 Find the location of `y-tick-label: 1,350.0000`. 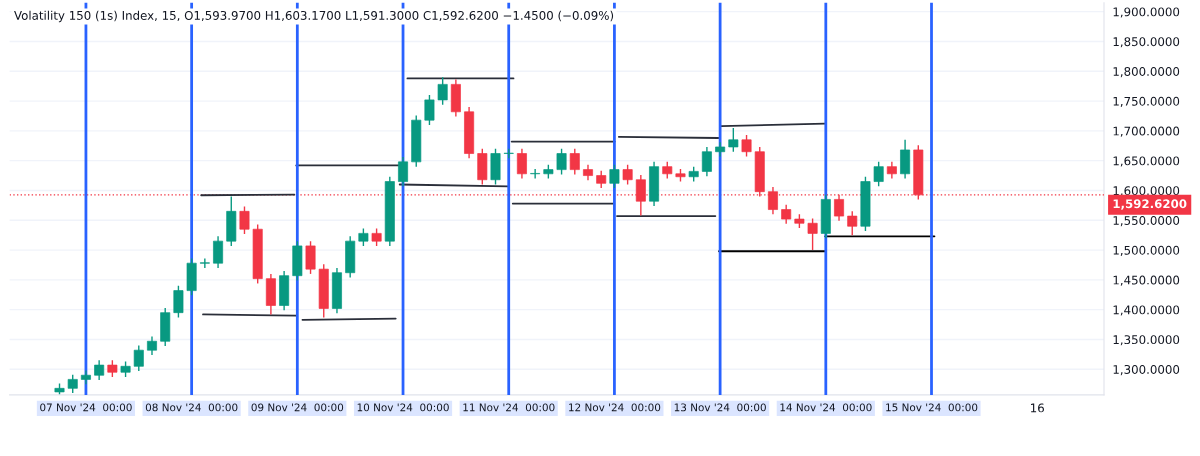

y-tick-label: 1,350.0000 is located at coordinates (1146, 340).